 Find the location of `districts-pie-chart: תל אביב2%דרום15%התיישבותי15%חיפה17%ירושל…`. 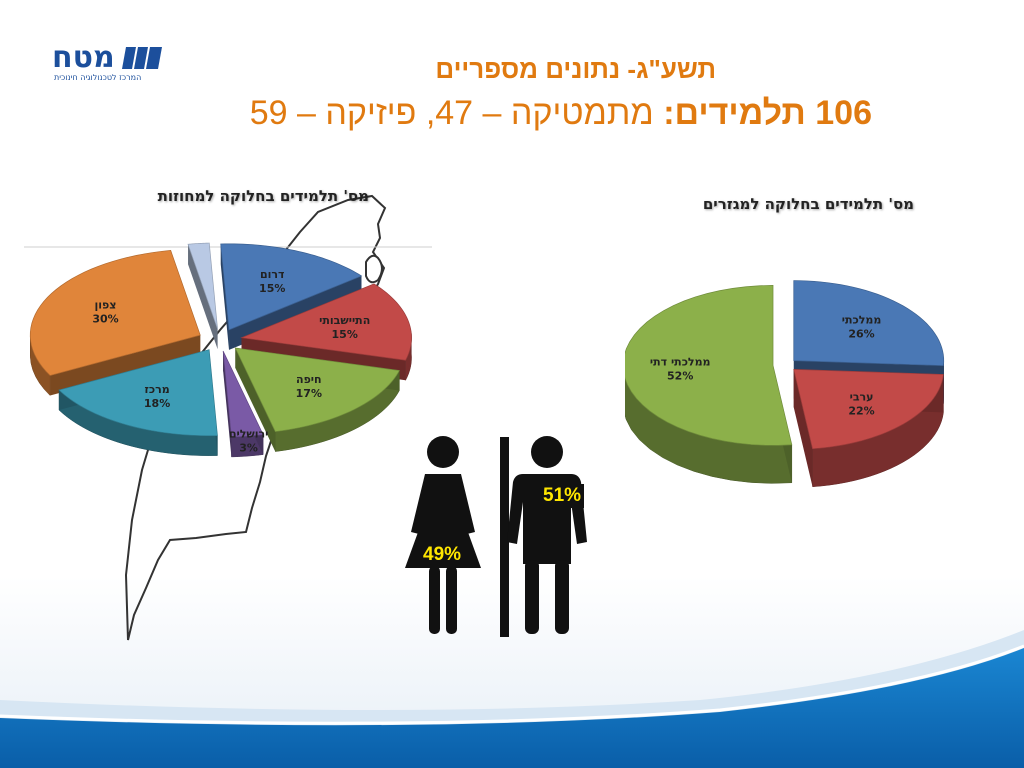

districts-pie-chart: תל אביב2%דרום15%התיישבותי15%חיפה17%ירושל… is located at coordinates (220, 350).